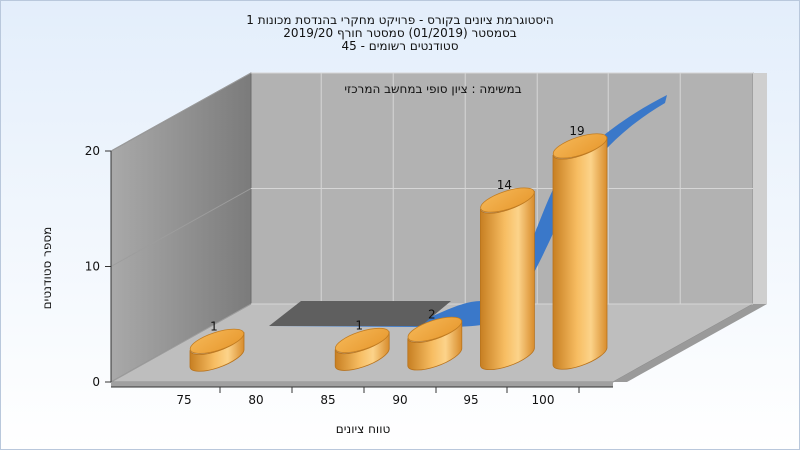  Describe the element at coordinates (690, 343) in the screenshot. I see `right-wall-edge` at that location.